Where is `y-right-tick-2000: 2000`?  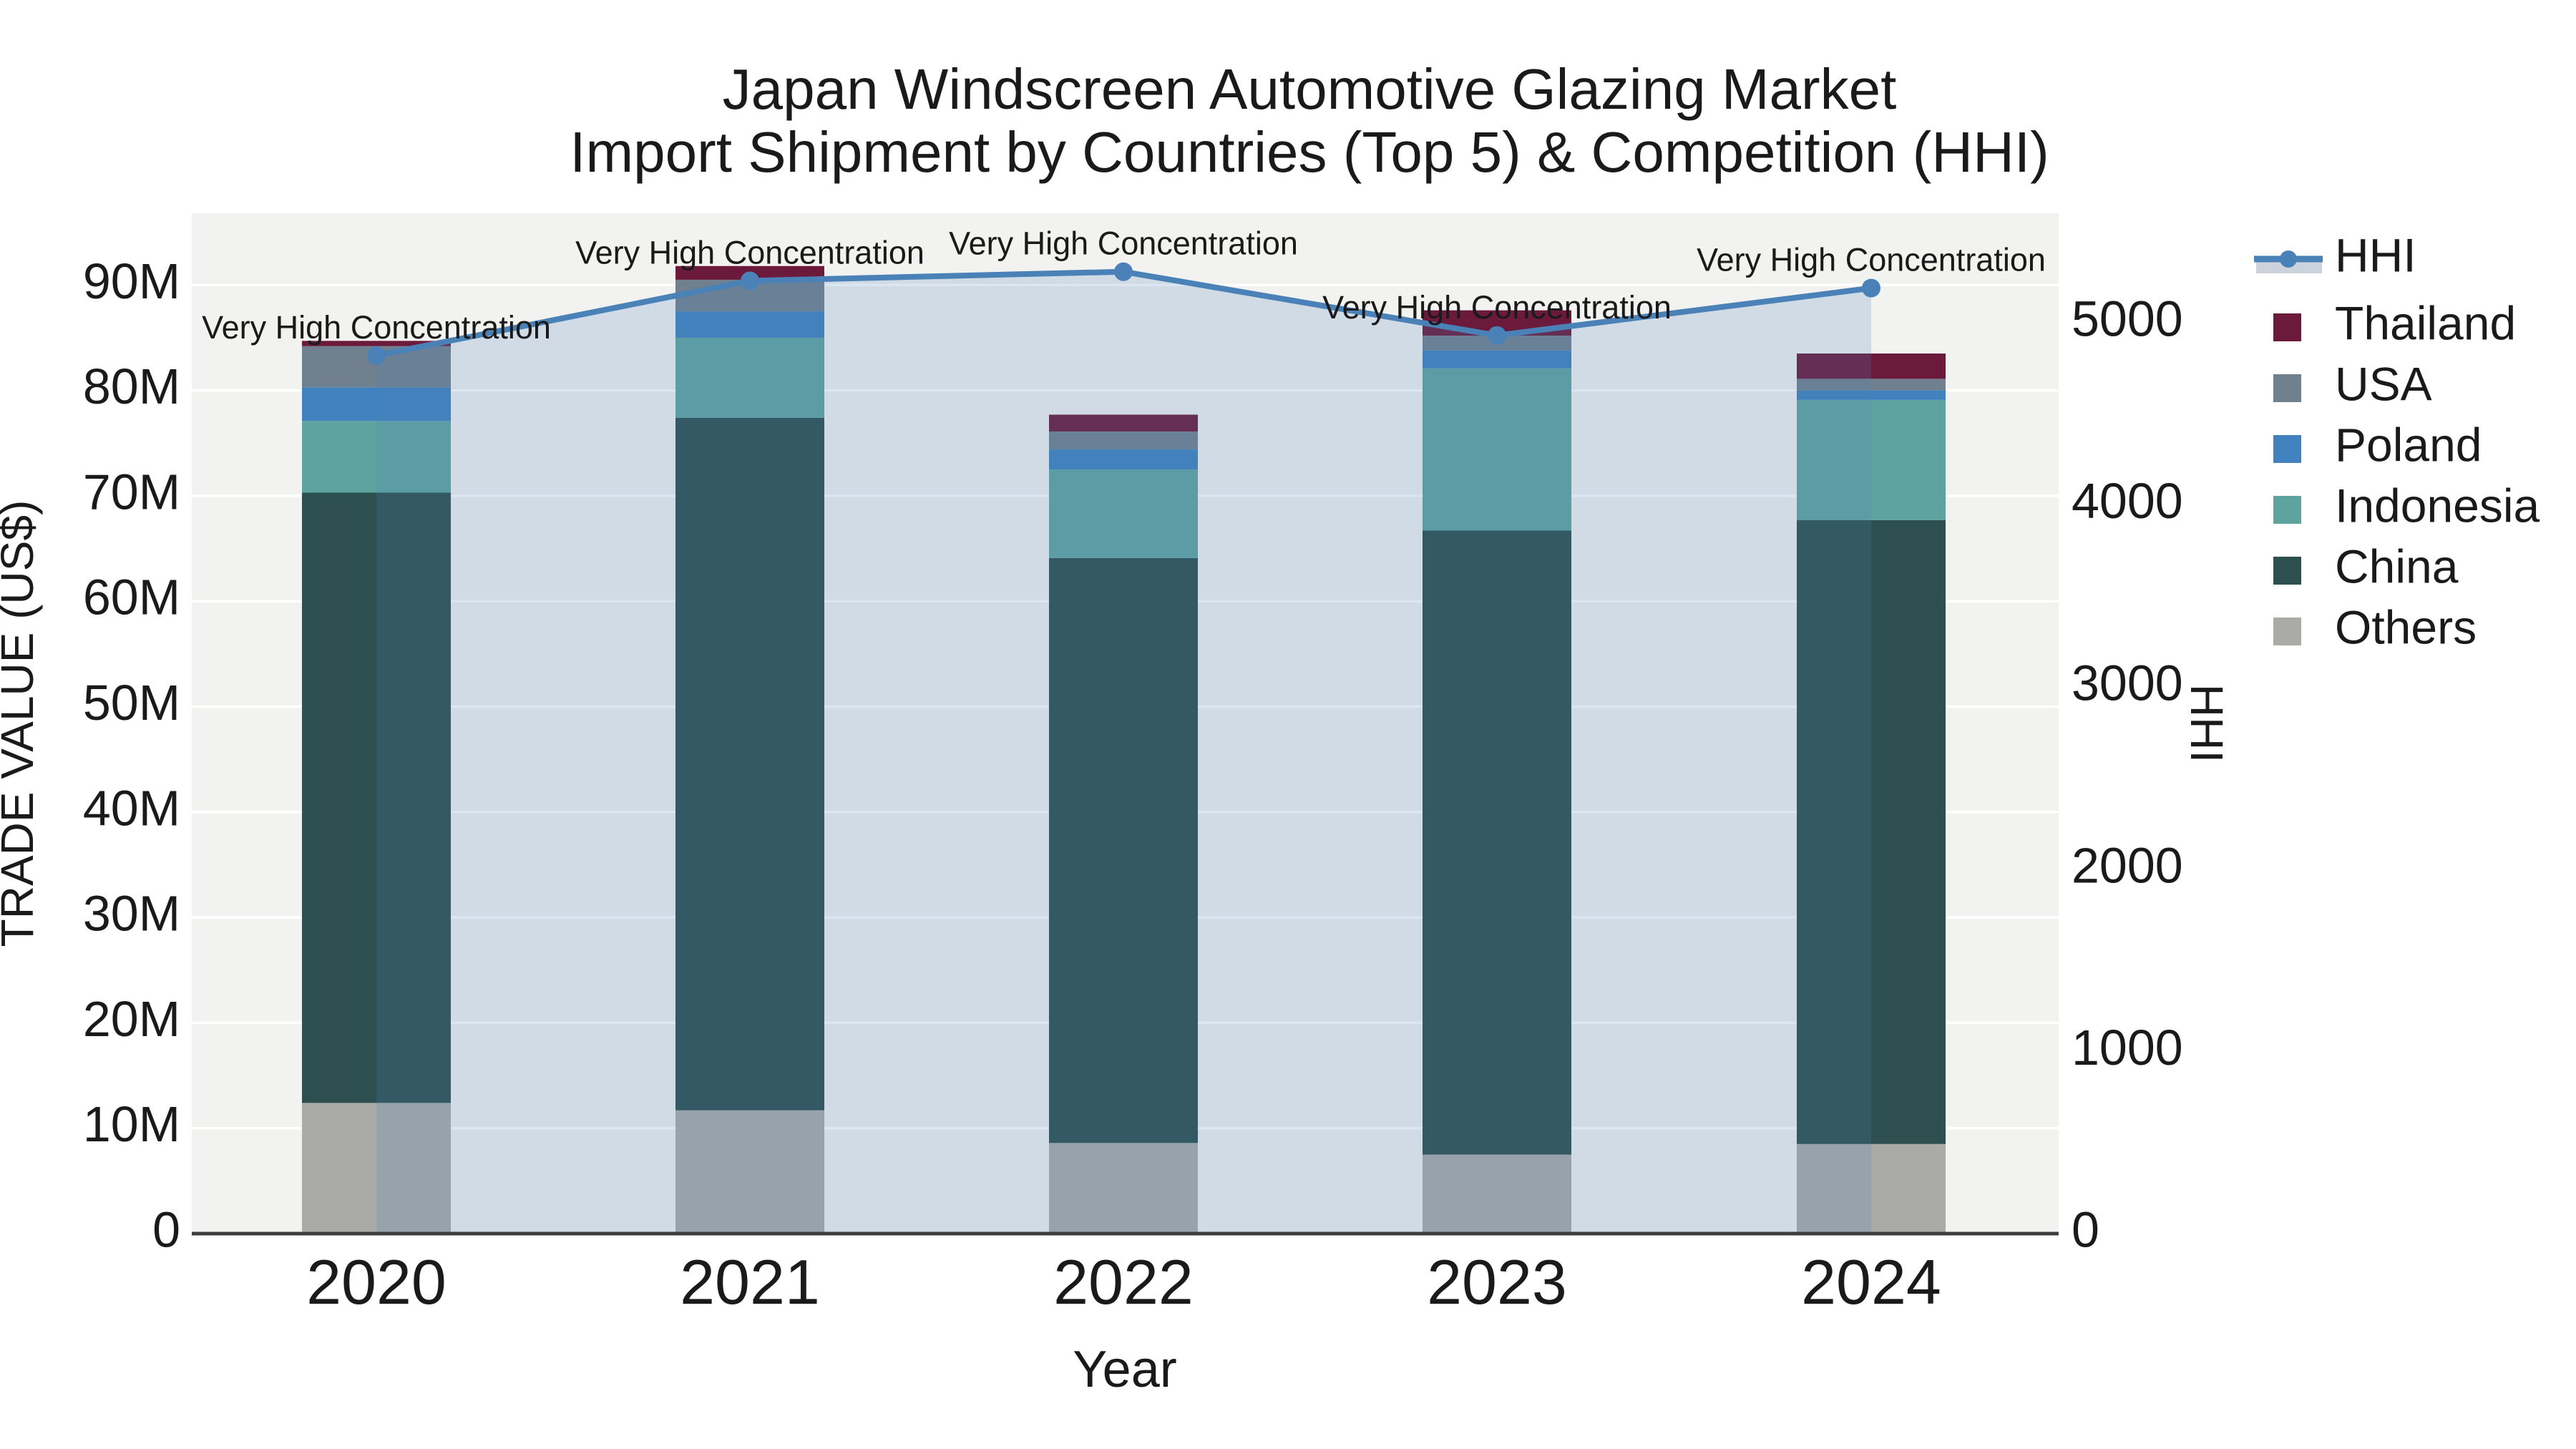 y-right-tick-2000: 2000 is located at coordinates (2127, 865).